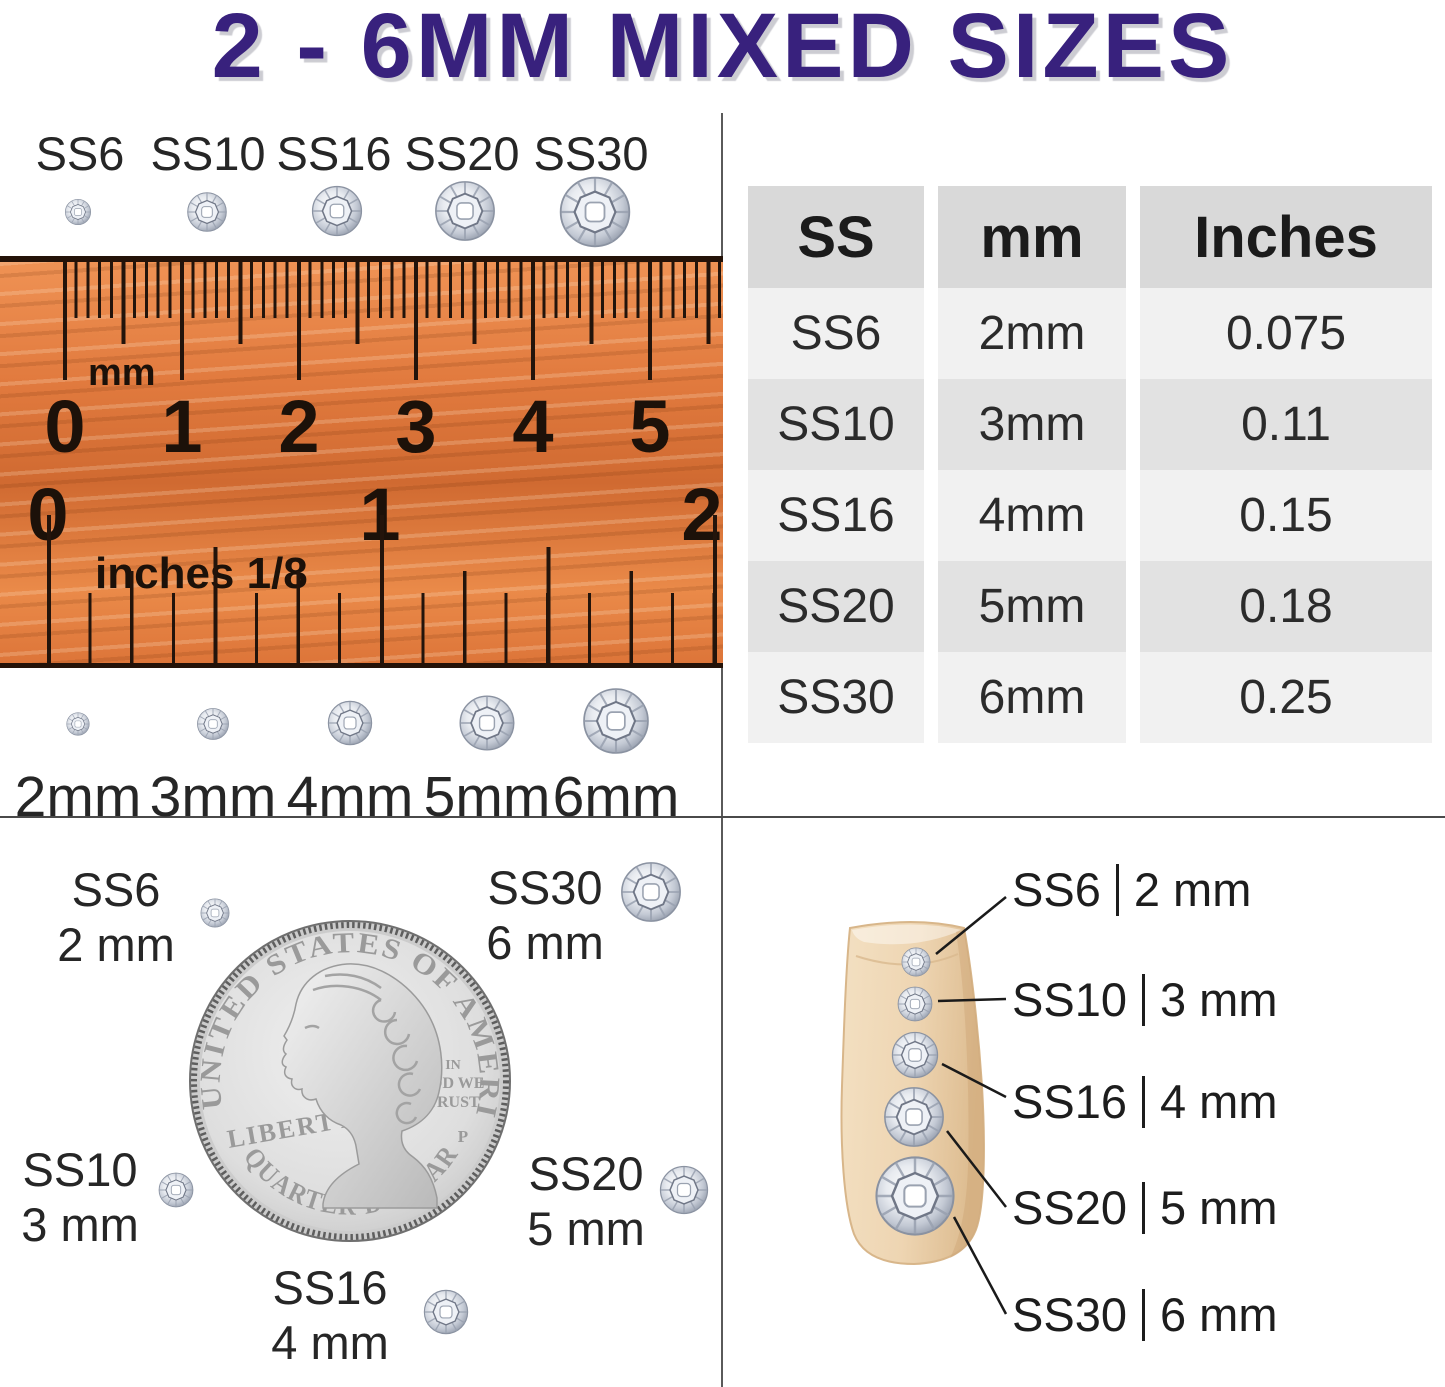  What do you see at coordinates (78, 212) in the screenshot?
I see `rhinestone-gem-ss6` at bounding box center [78, 212].